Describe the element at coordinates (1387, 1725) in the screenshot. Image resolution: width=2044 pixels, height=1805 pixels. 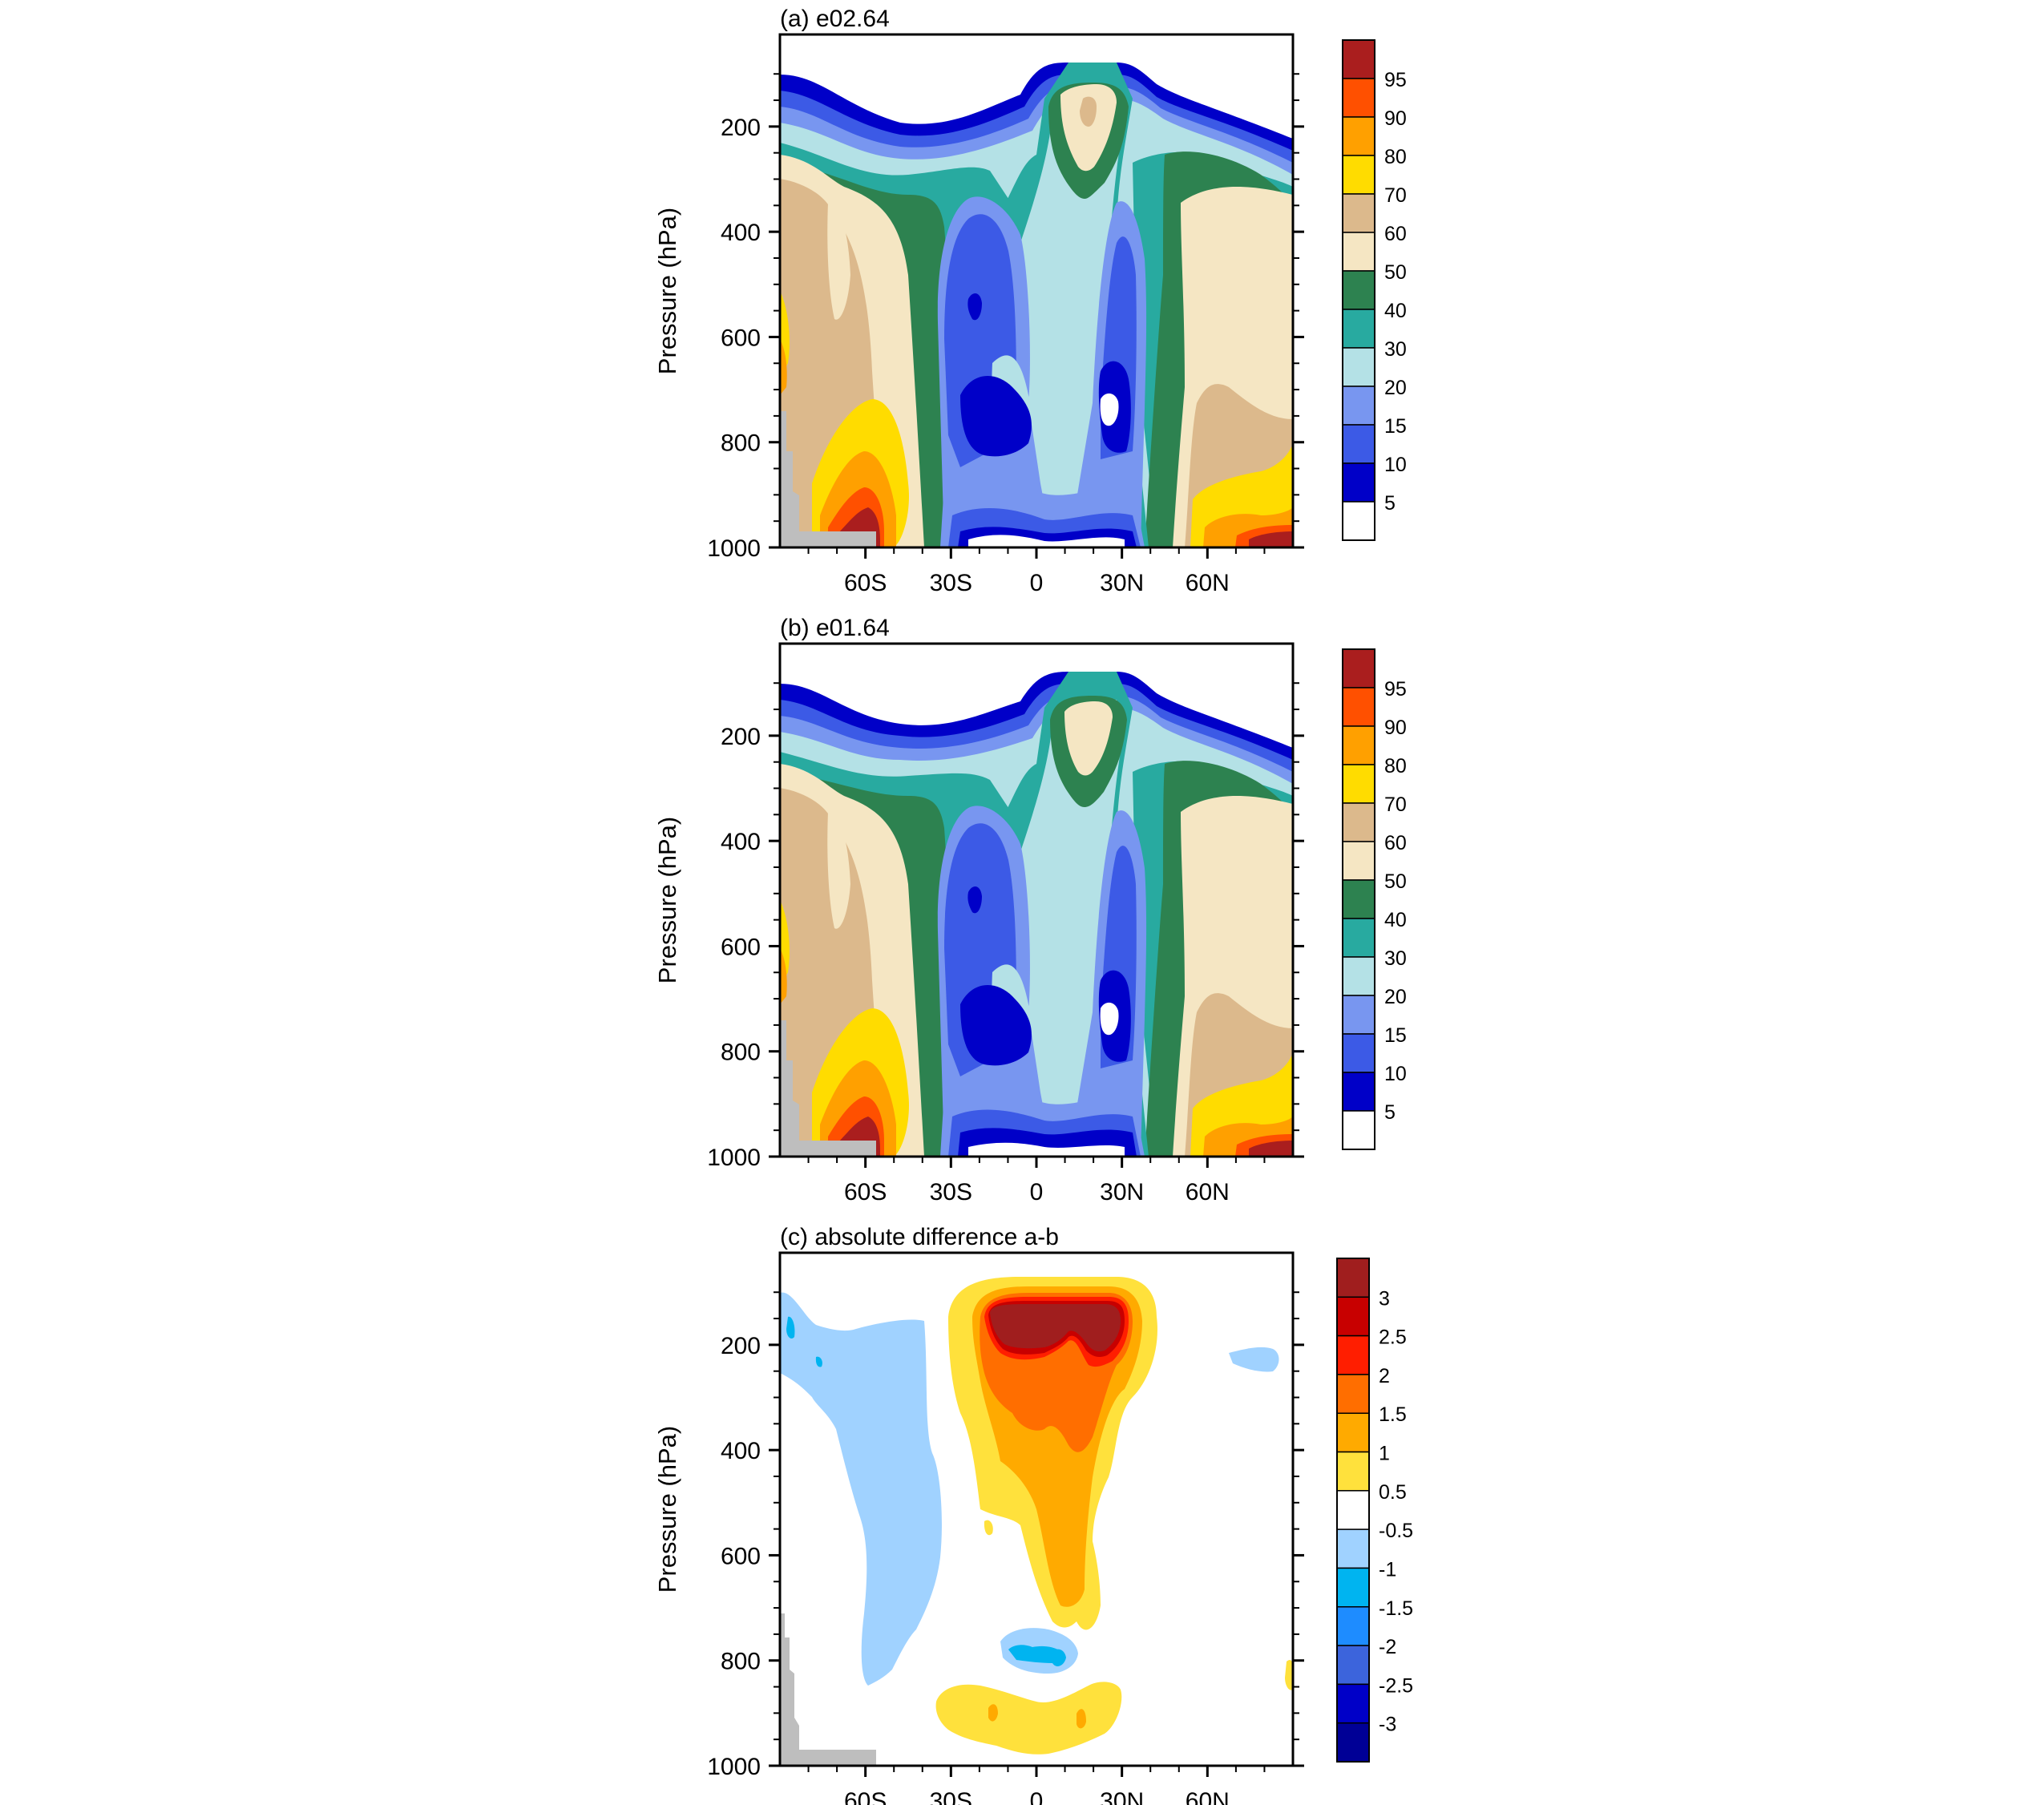
I see `colorbar-label: -3` at that location.